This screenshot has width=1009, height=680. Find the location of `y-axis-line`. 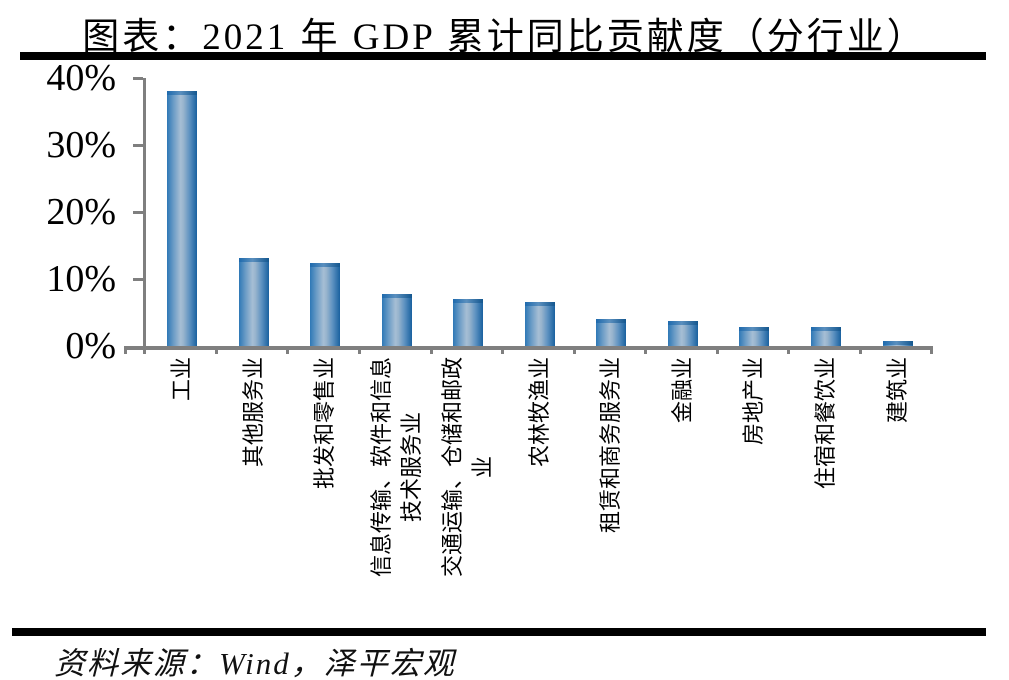

y-axis-line is located at coordinates (144, 213).